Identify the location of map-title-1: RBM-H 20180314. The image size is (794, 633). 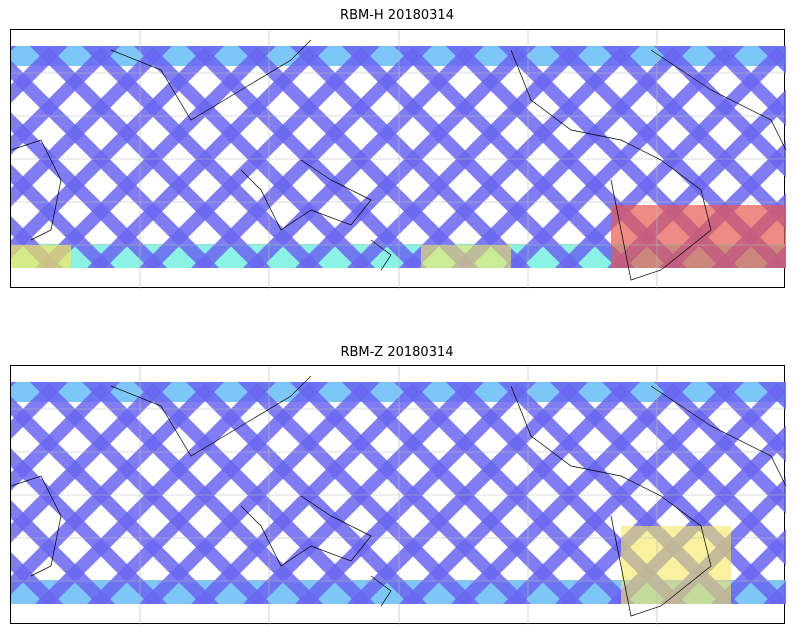
(397, 15).